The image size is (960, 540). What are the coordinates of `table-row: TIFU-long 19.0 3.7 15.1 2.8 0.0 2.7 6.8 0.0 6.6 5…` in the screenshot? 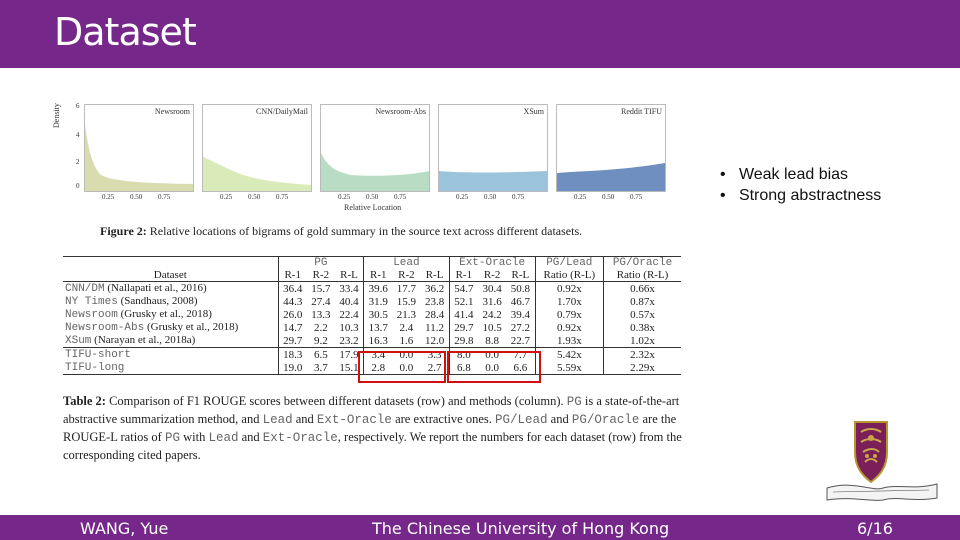 It's located at (372, 368).